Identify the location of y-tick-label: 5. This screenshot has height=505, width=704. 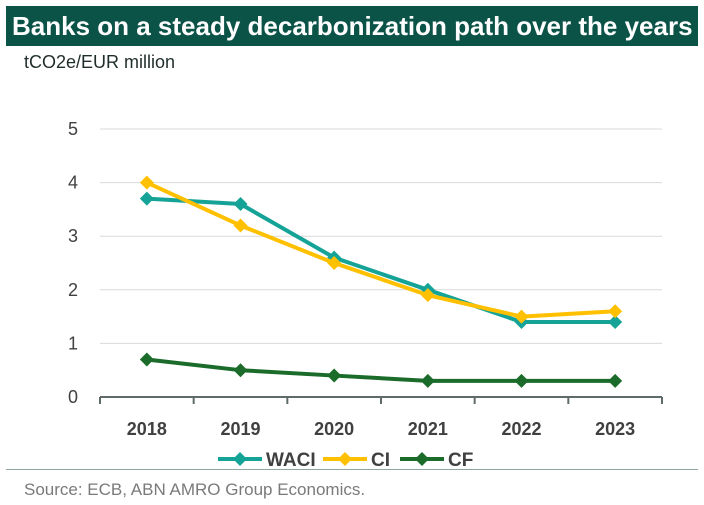
(73, 129).